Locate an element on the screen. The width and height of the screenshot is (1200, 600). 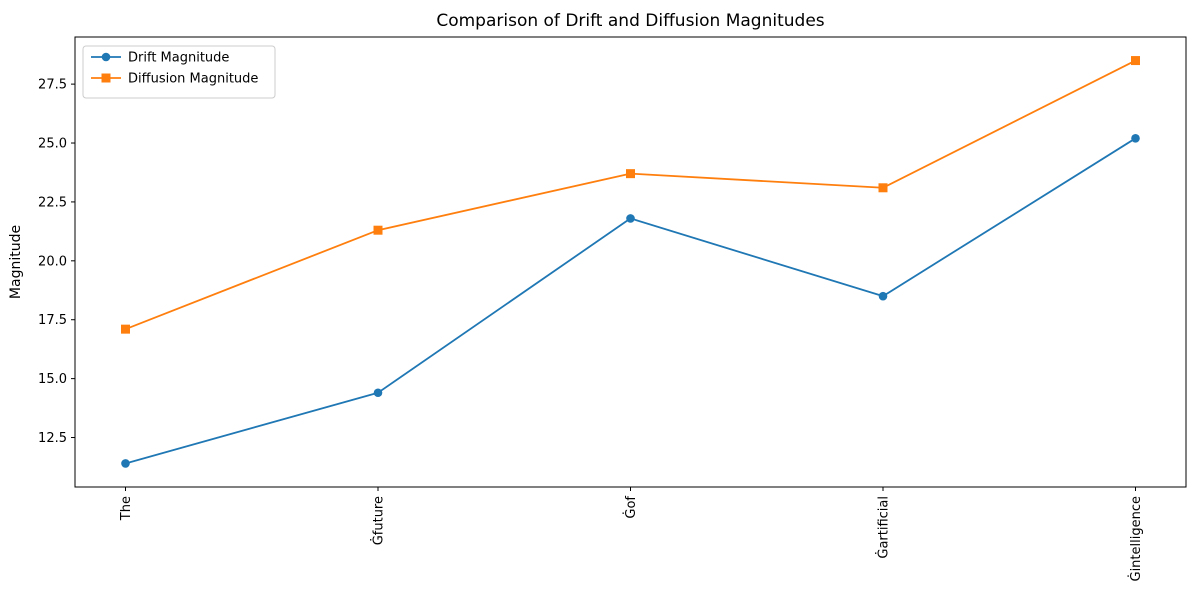
x-tick-label: The is located at coordinates (126, 508).